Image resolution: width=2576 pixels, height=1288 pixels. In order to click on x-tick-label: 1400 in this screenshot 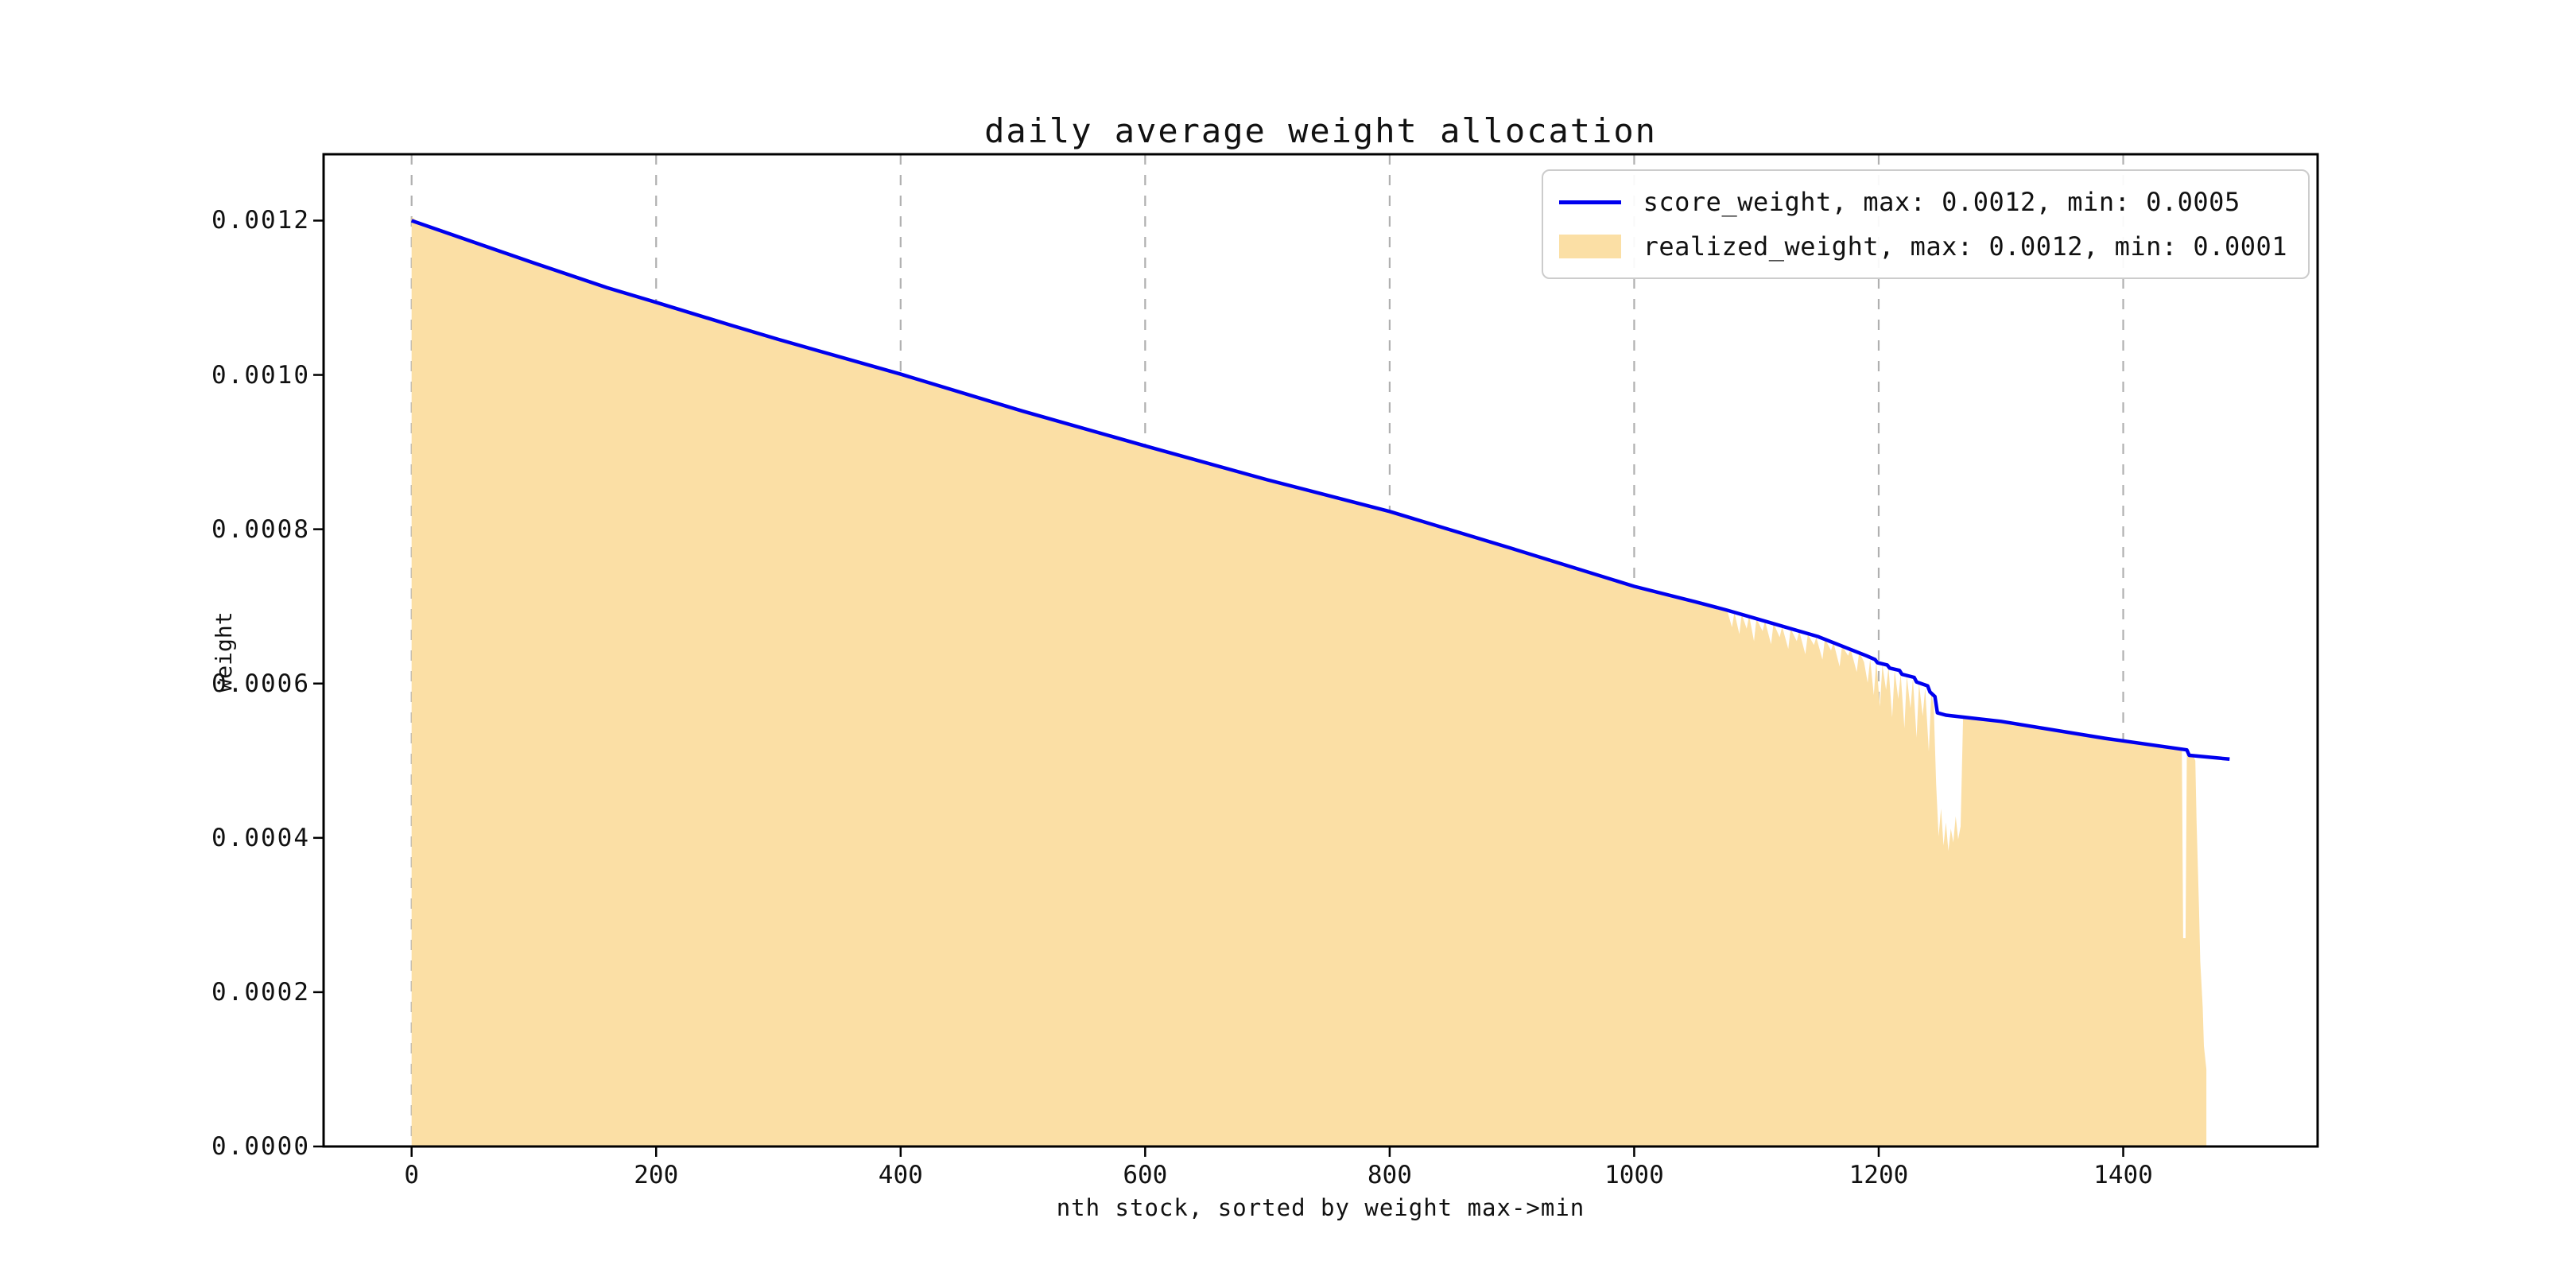, I will do `click(2123, 1175)`.